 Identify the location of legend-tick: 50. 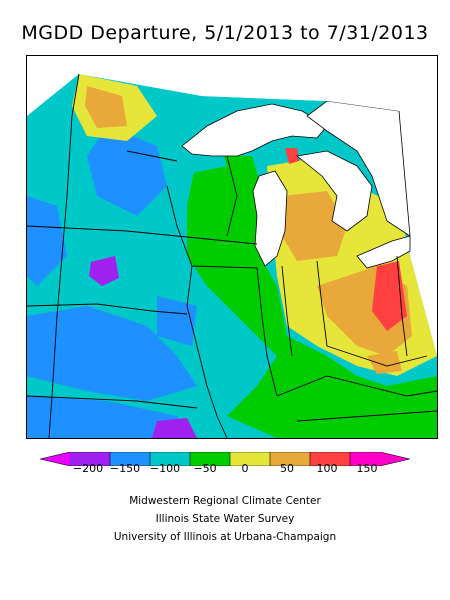
(287, 468).